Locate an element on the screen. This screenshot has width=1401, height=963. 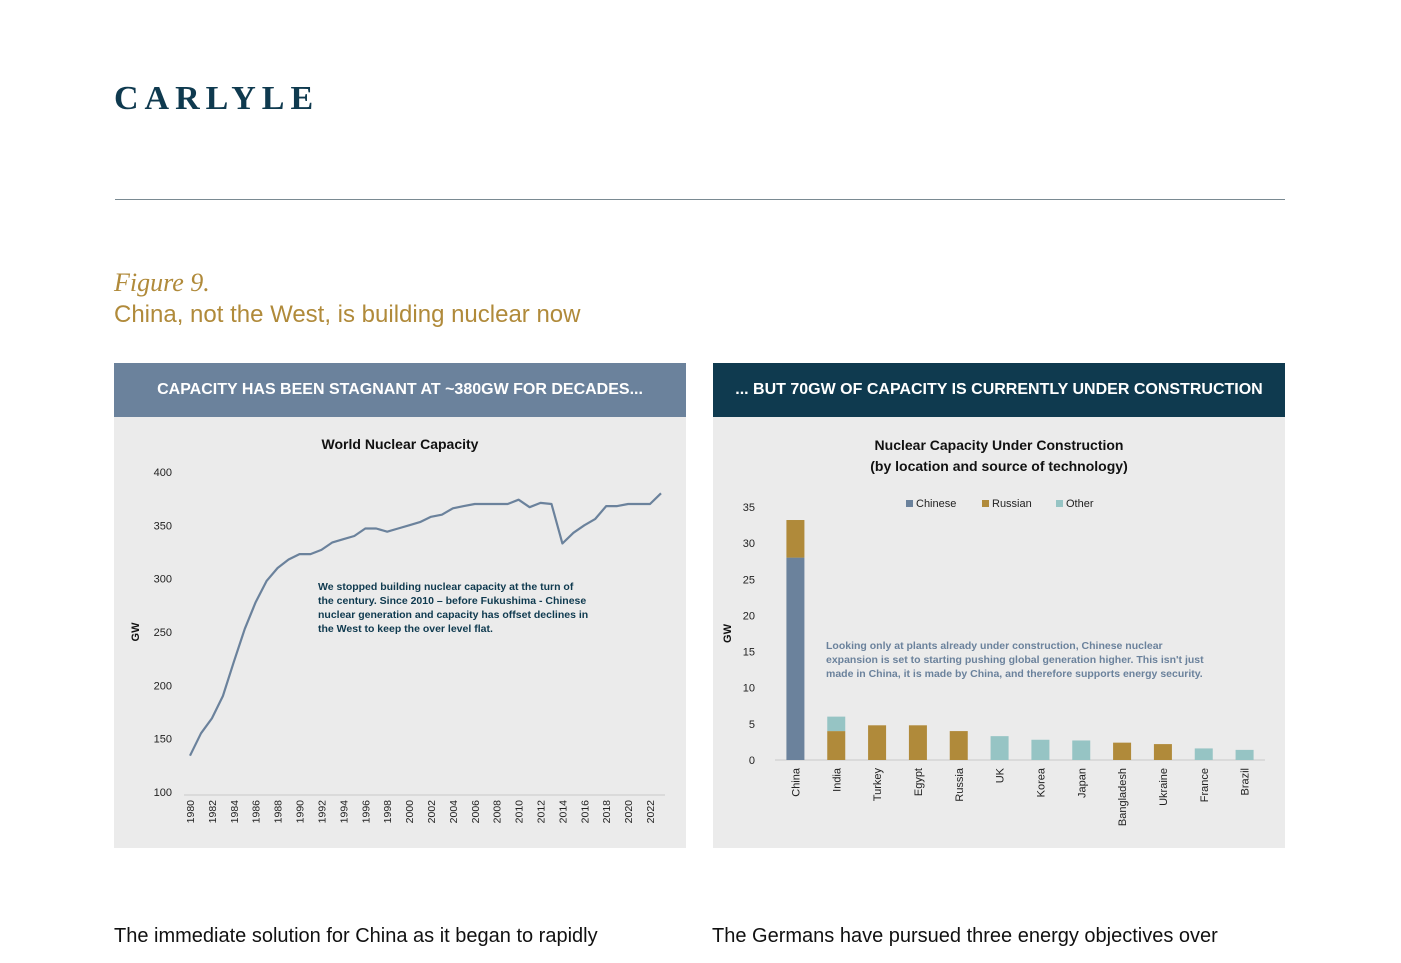
x-tick-label: 1992 is located at coordinates (322, 812).